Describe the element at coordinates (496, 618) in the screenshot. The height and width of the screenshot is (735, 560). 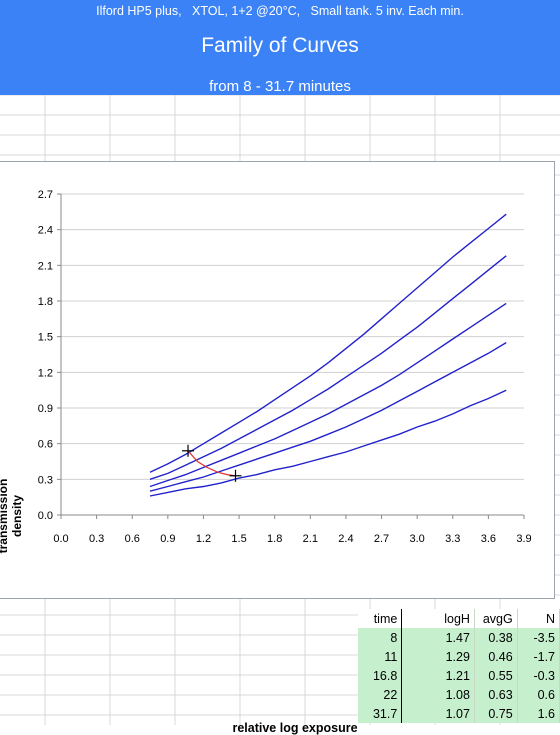
I see `header-cell: avgG` at that location.